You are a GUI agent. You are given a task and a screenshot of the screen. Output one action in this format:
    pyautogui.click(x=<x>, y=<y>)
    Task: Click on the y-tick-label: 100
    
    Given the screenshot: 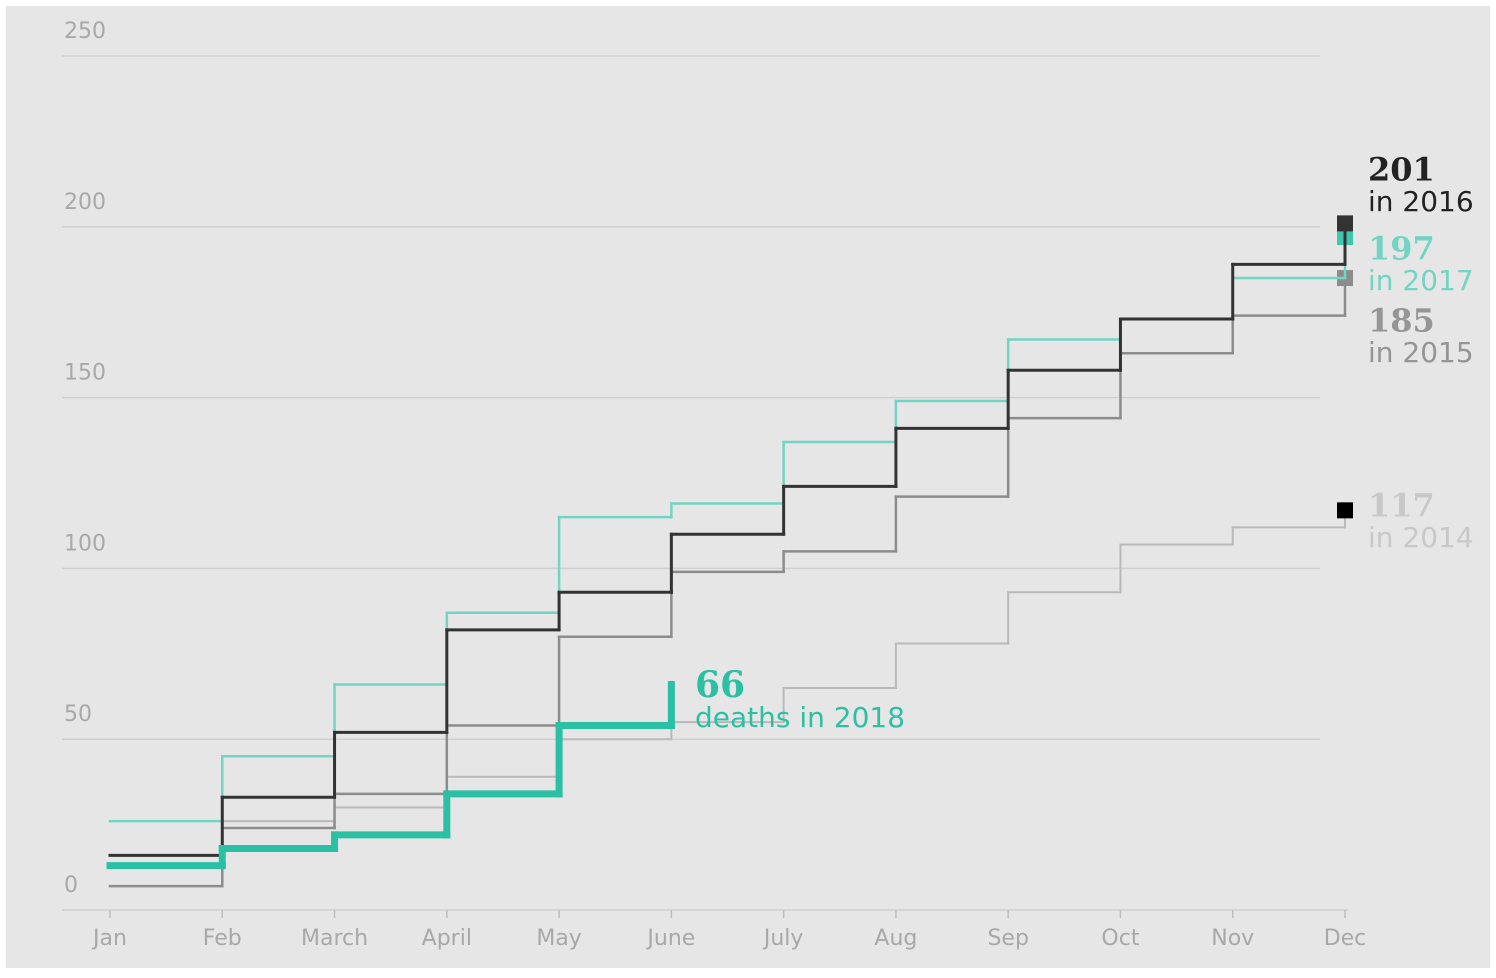 What is the action you would take?
    pyautogui.click(x=85, y=543)
    